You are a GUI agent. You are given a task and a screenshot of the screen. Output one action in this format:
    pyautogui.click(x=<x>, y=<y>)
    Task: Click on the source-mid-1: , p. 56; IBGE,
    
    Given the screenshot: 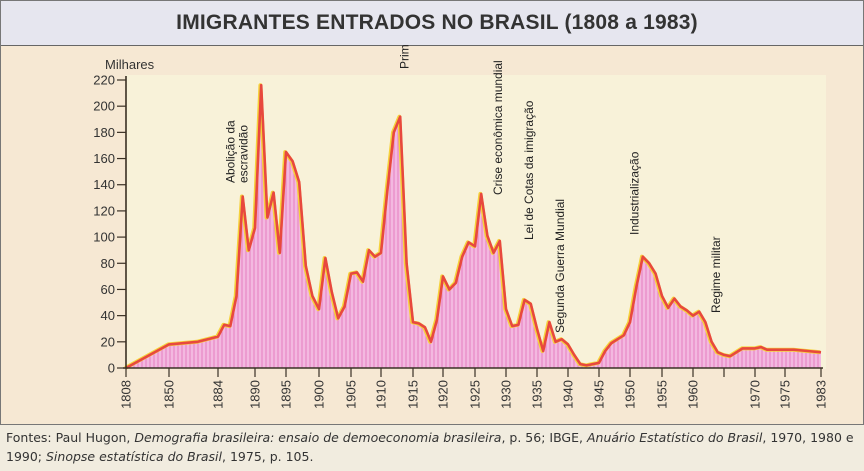 What is the action you would take?
    pyautogui.click(x=544, y=437)
    